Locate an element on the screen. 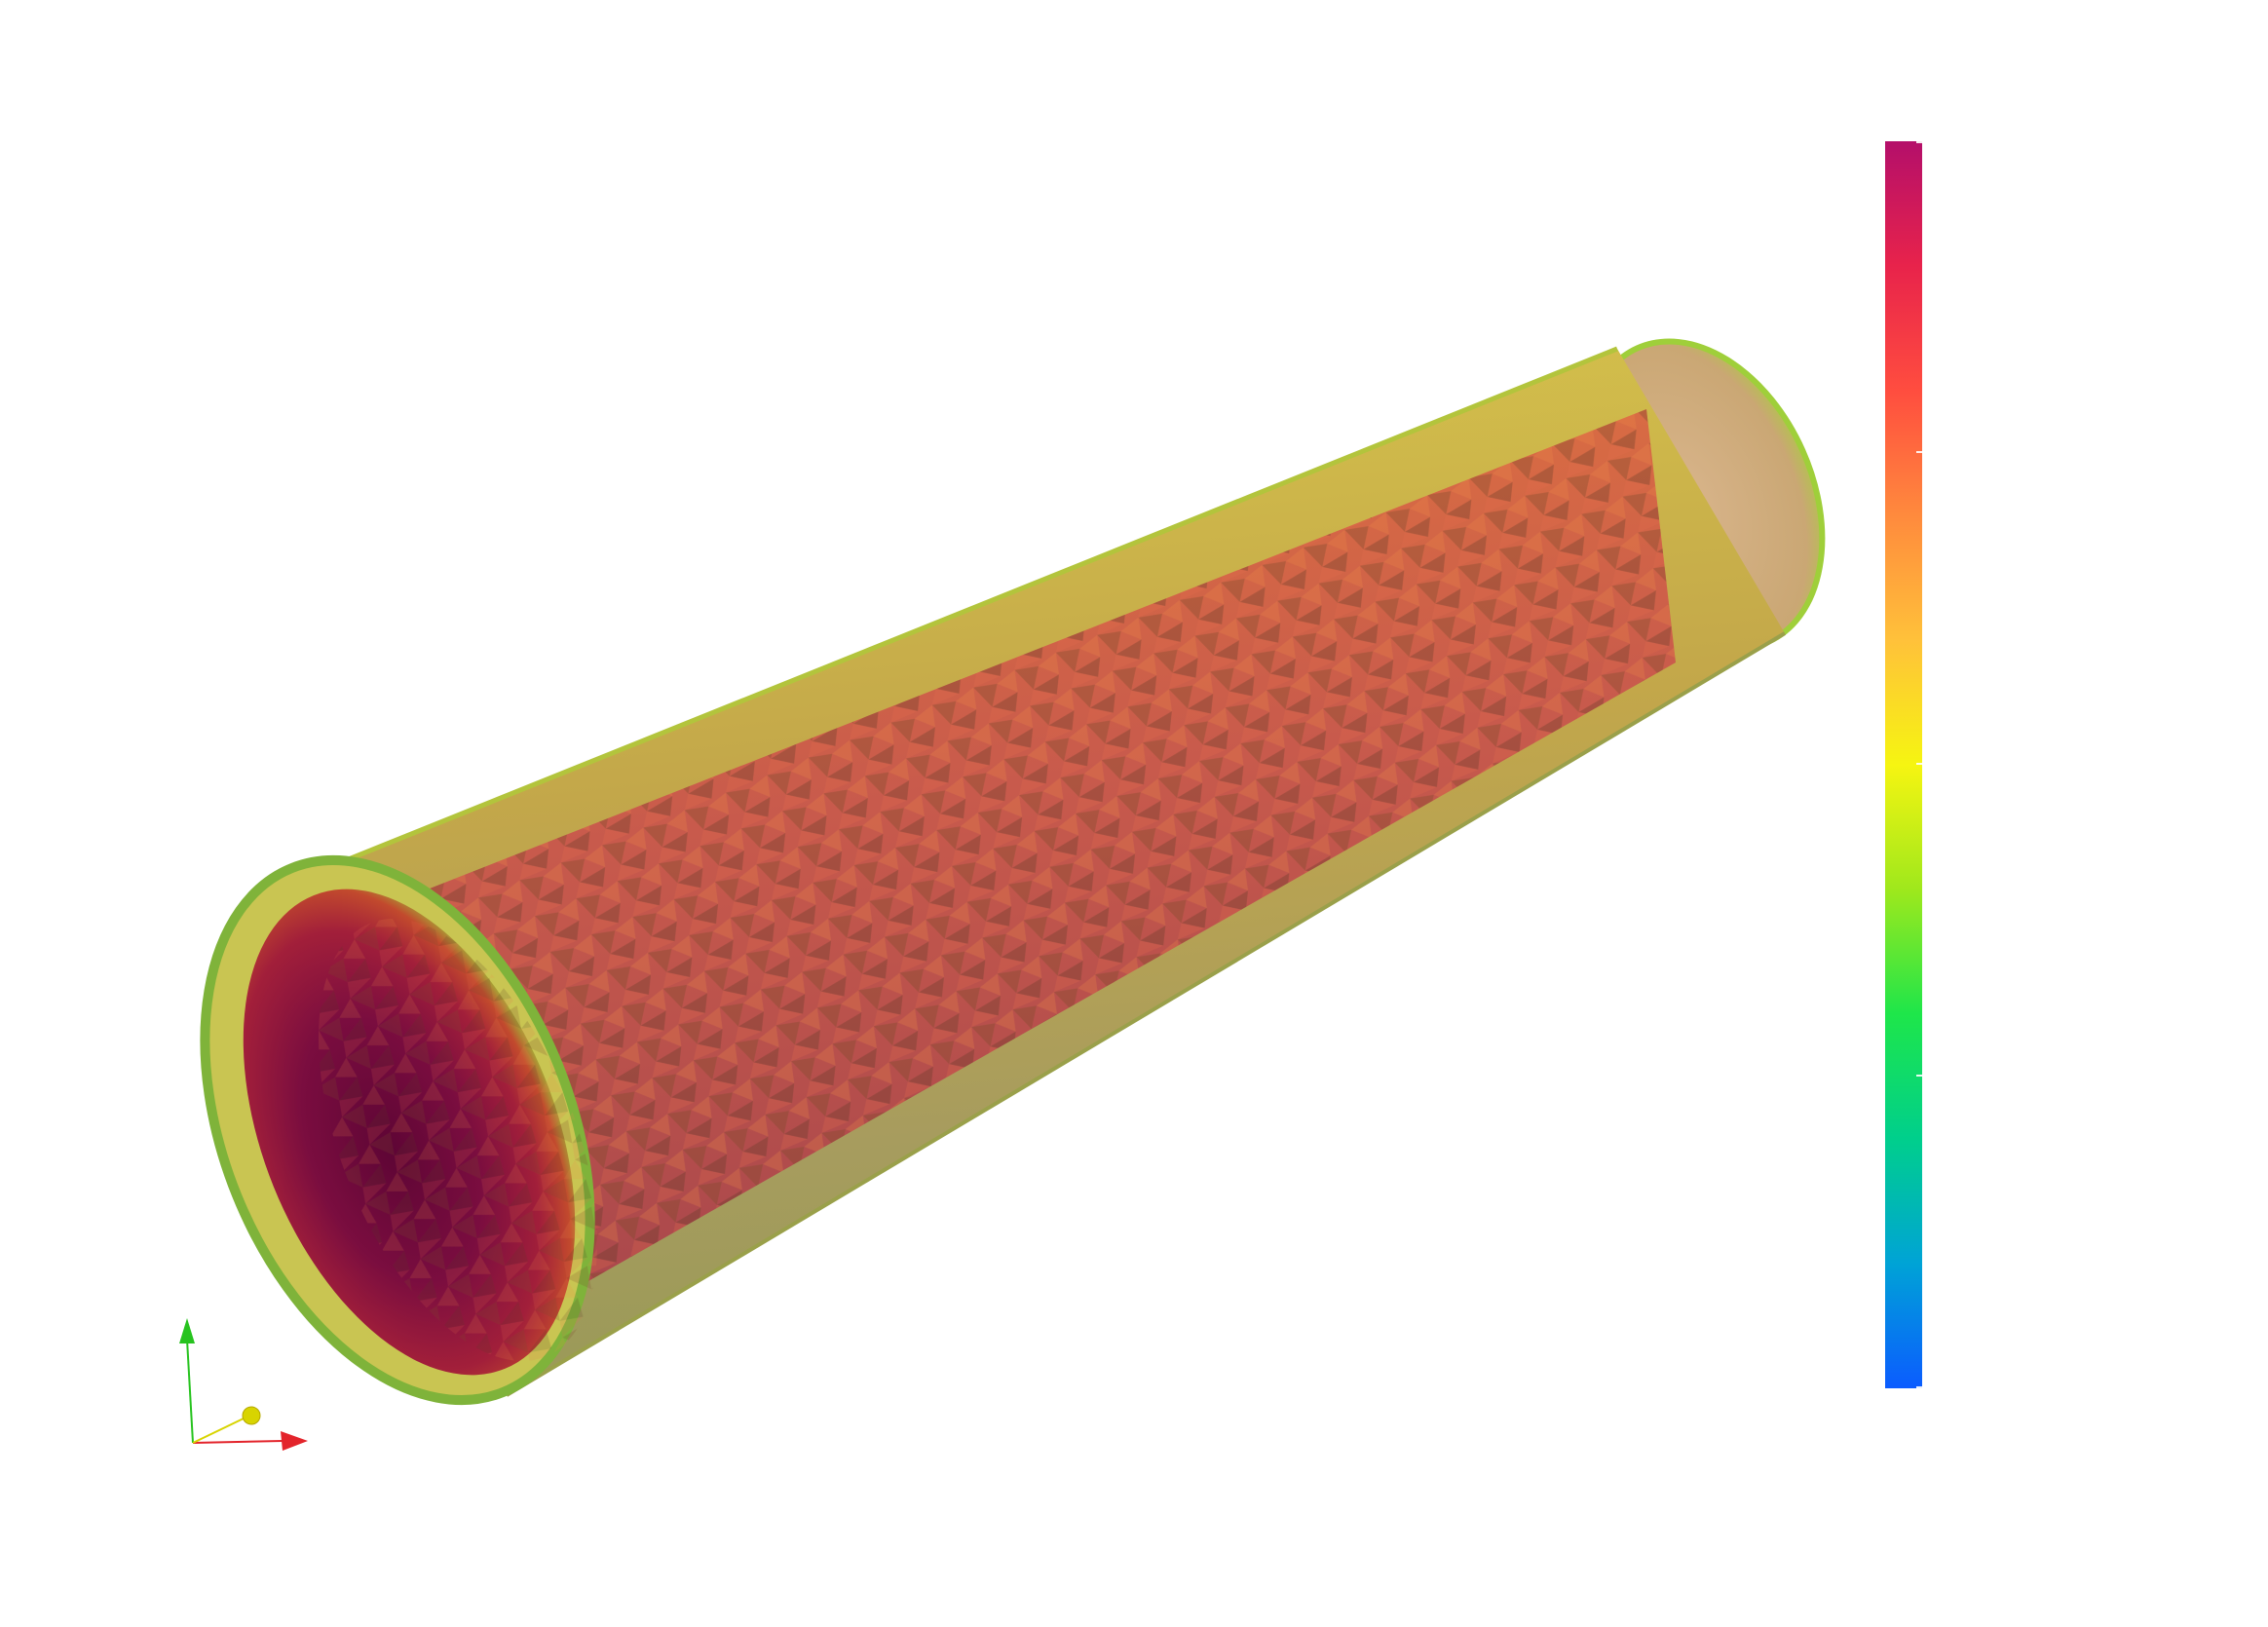  z-axis-line is located at coordinates (219, 1430).